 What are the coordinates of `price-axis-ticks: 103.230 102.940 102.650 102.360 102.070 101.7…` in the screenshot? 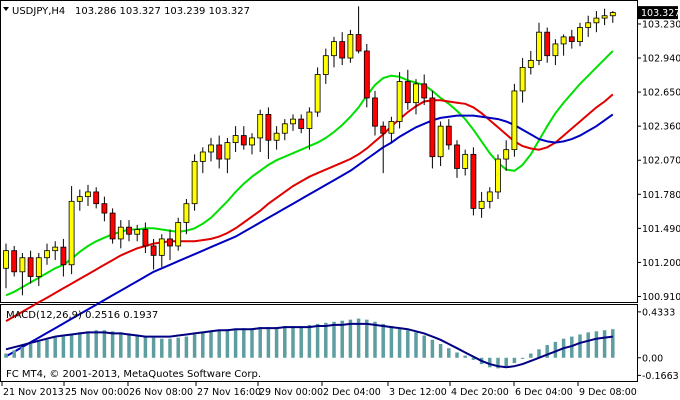 It's located at (658, 161).